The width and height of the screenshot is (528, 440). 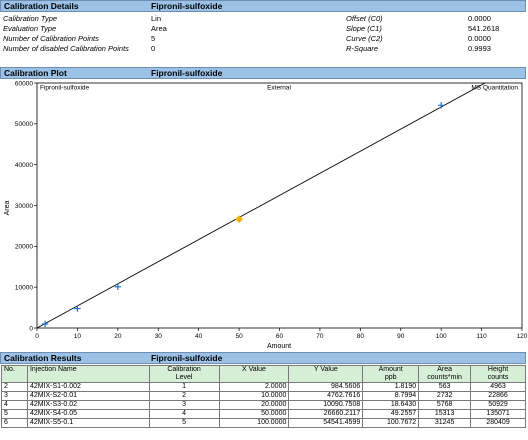 What do you see at coordinates (279, 88) in the screenshot?
I see `plot-top-center-label: External` at bounding box center [279, 88].